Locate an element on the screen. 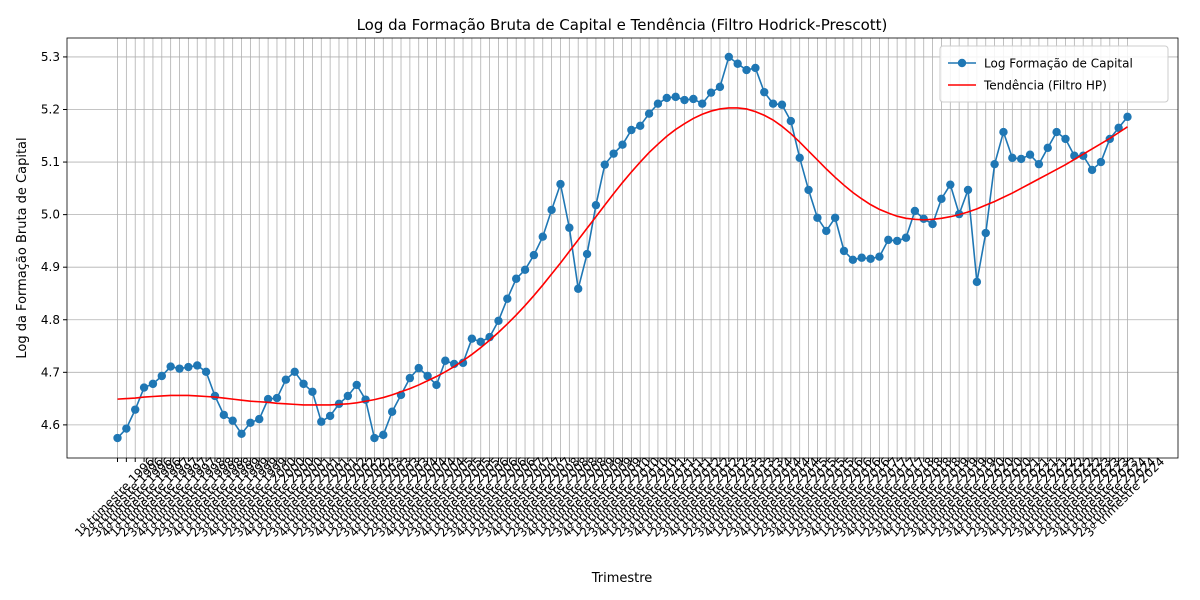 The image size is (1200, 600). y-tick-label: 5.1 is located at coordinates (50, 162).